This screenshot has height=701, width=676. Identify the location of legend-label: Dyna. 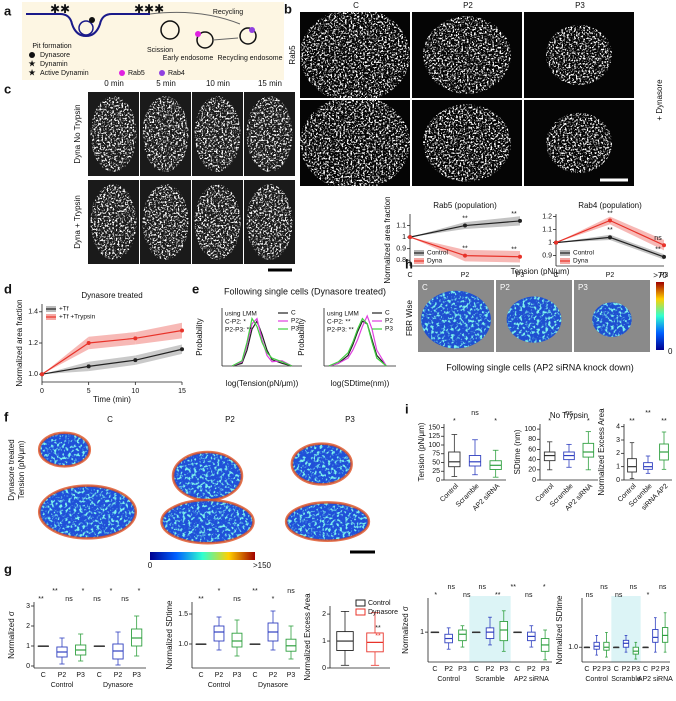
(435, 261).